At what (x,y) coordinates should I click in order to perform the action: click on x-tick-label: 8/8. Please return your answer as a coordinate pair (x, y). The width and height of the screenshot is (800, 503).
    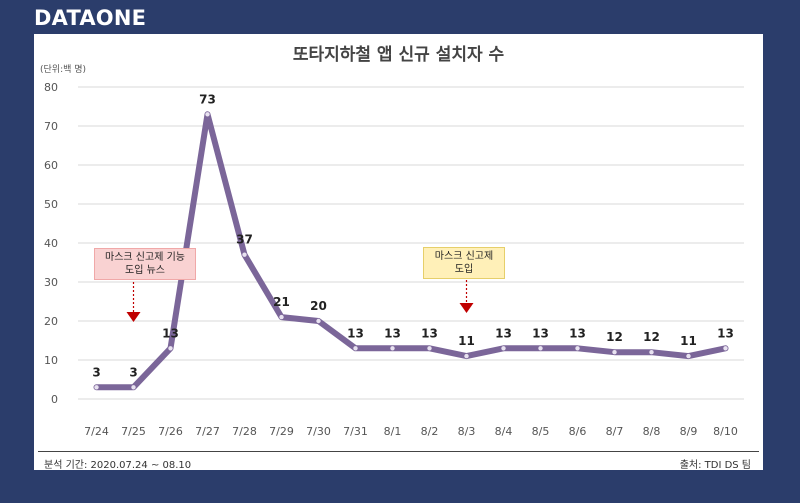
    Looking at the image, I should click on (652, 431).